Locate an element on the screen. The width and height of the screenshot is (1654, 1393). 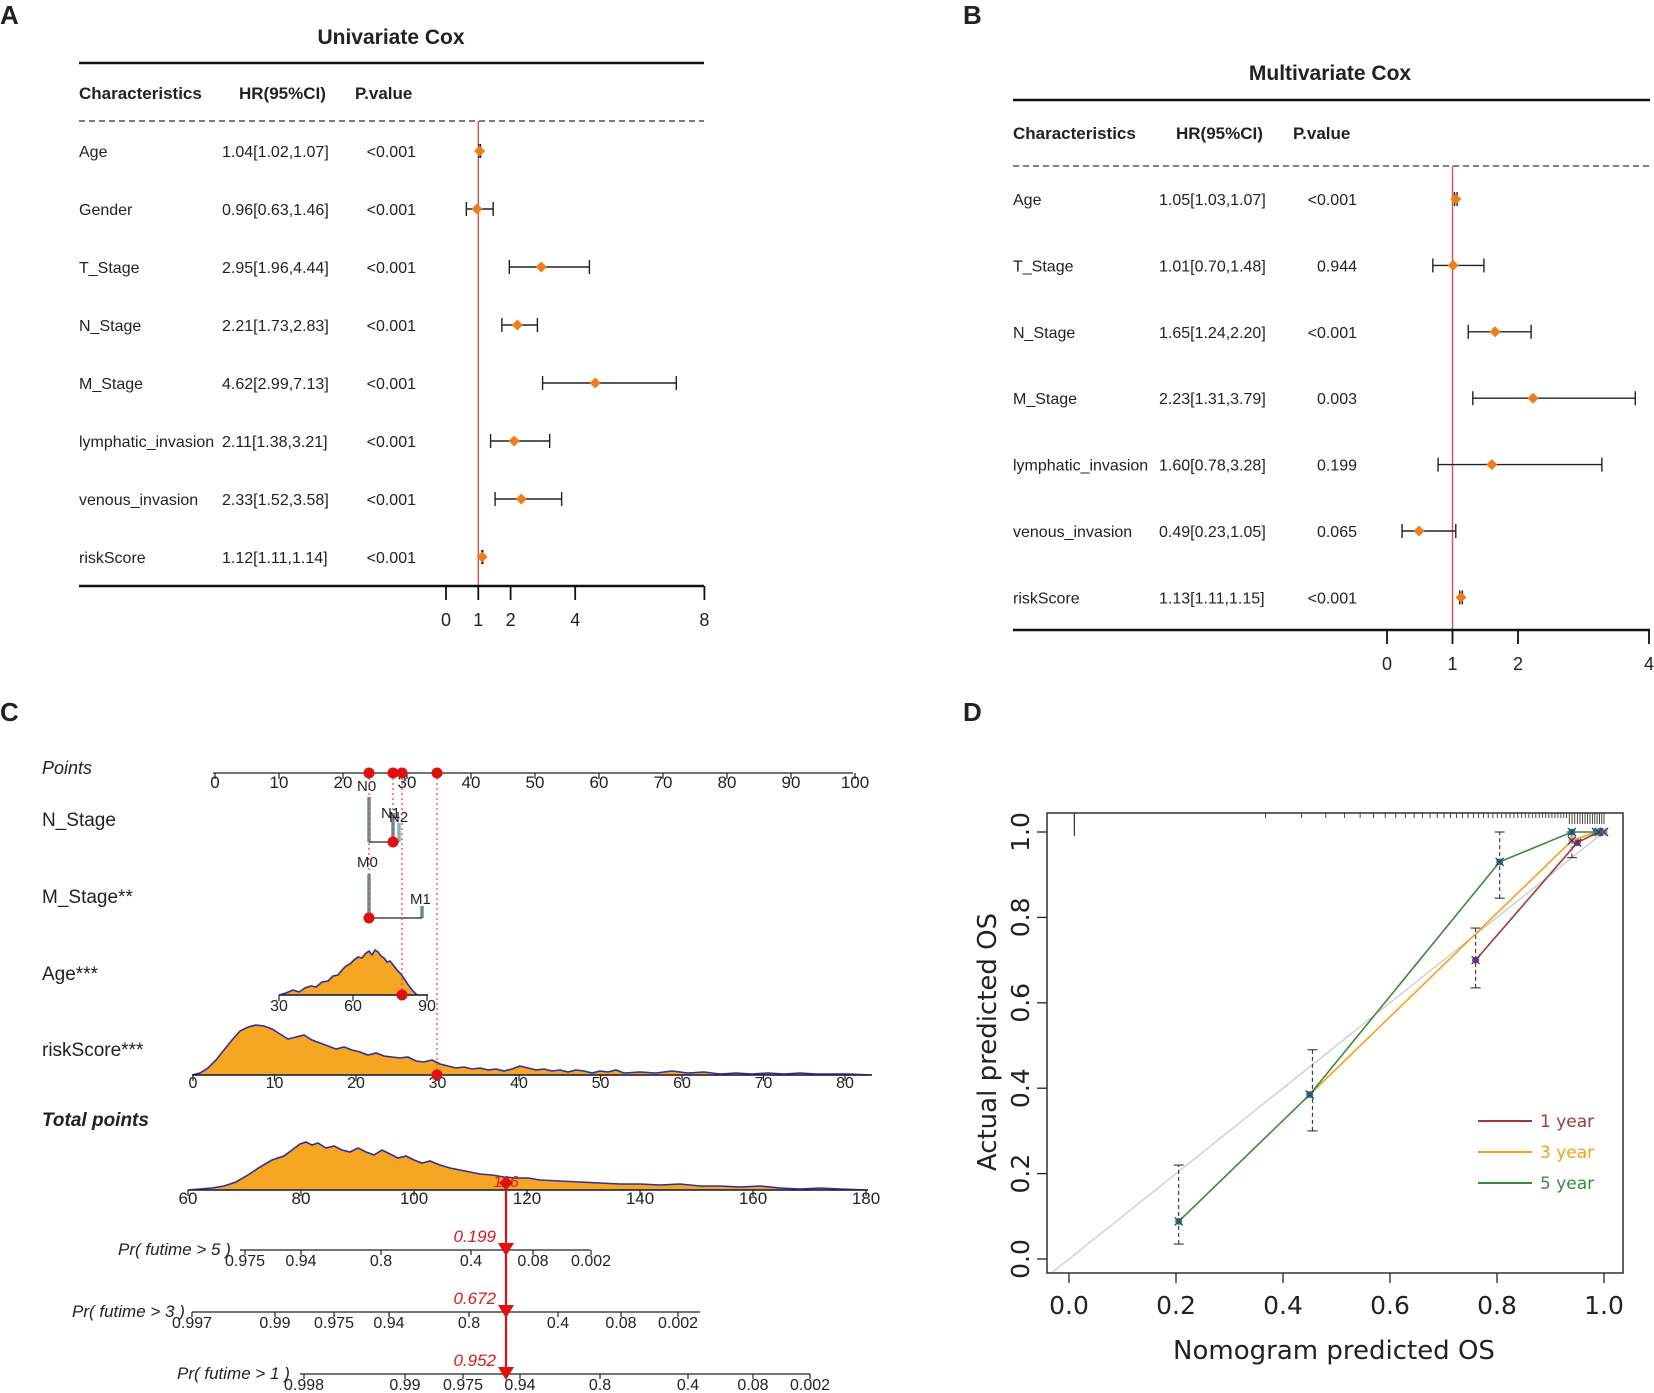
riskscore-tick-label: 50 is located at coordinates (601, 1083).